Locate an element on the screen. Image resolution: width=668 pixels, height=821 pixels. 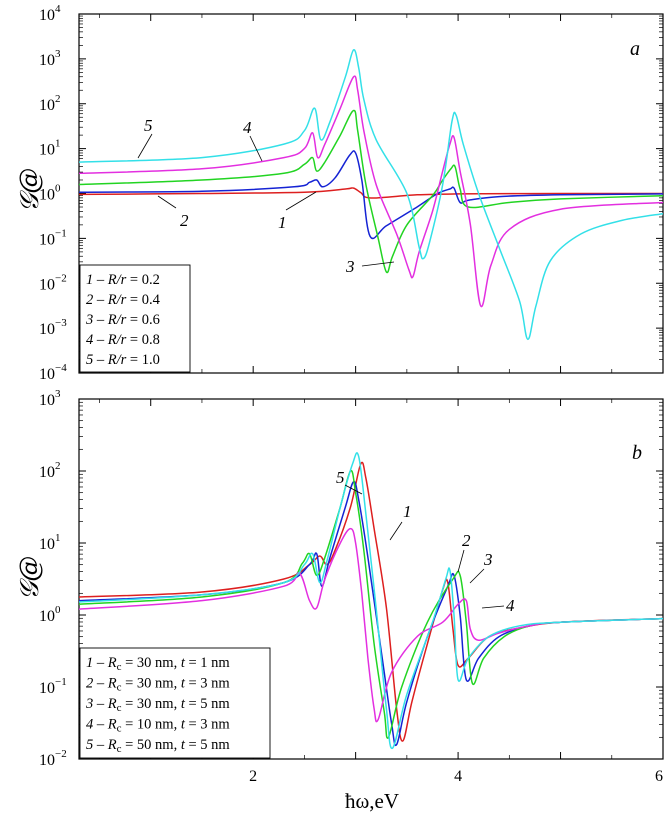
panel-a-legend-box is located at coordinates (135, 318).